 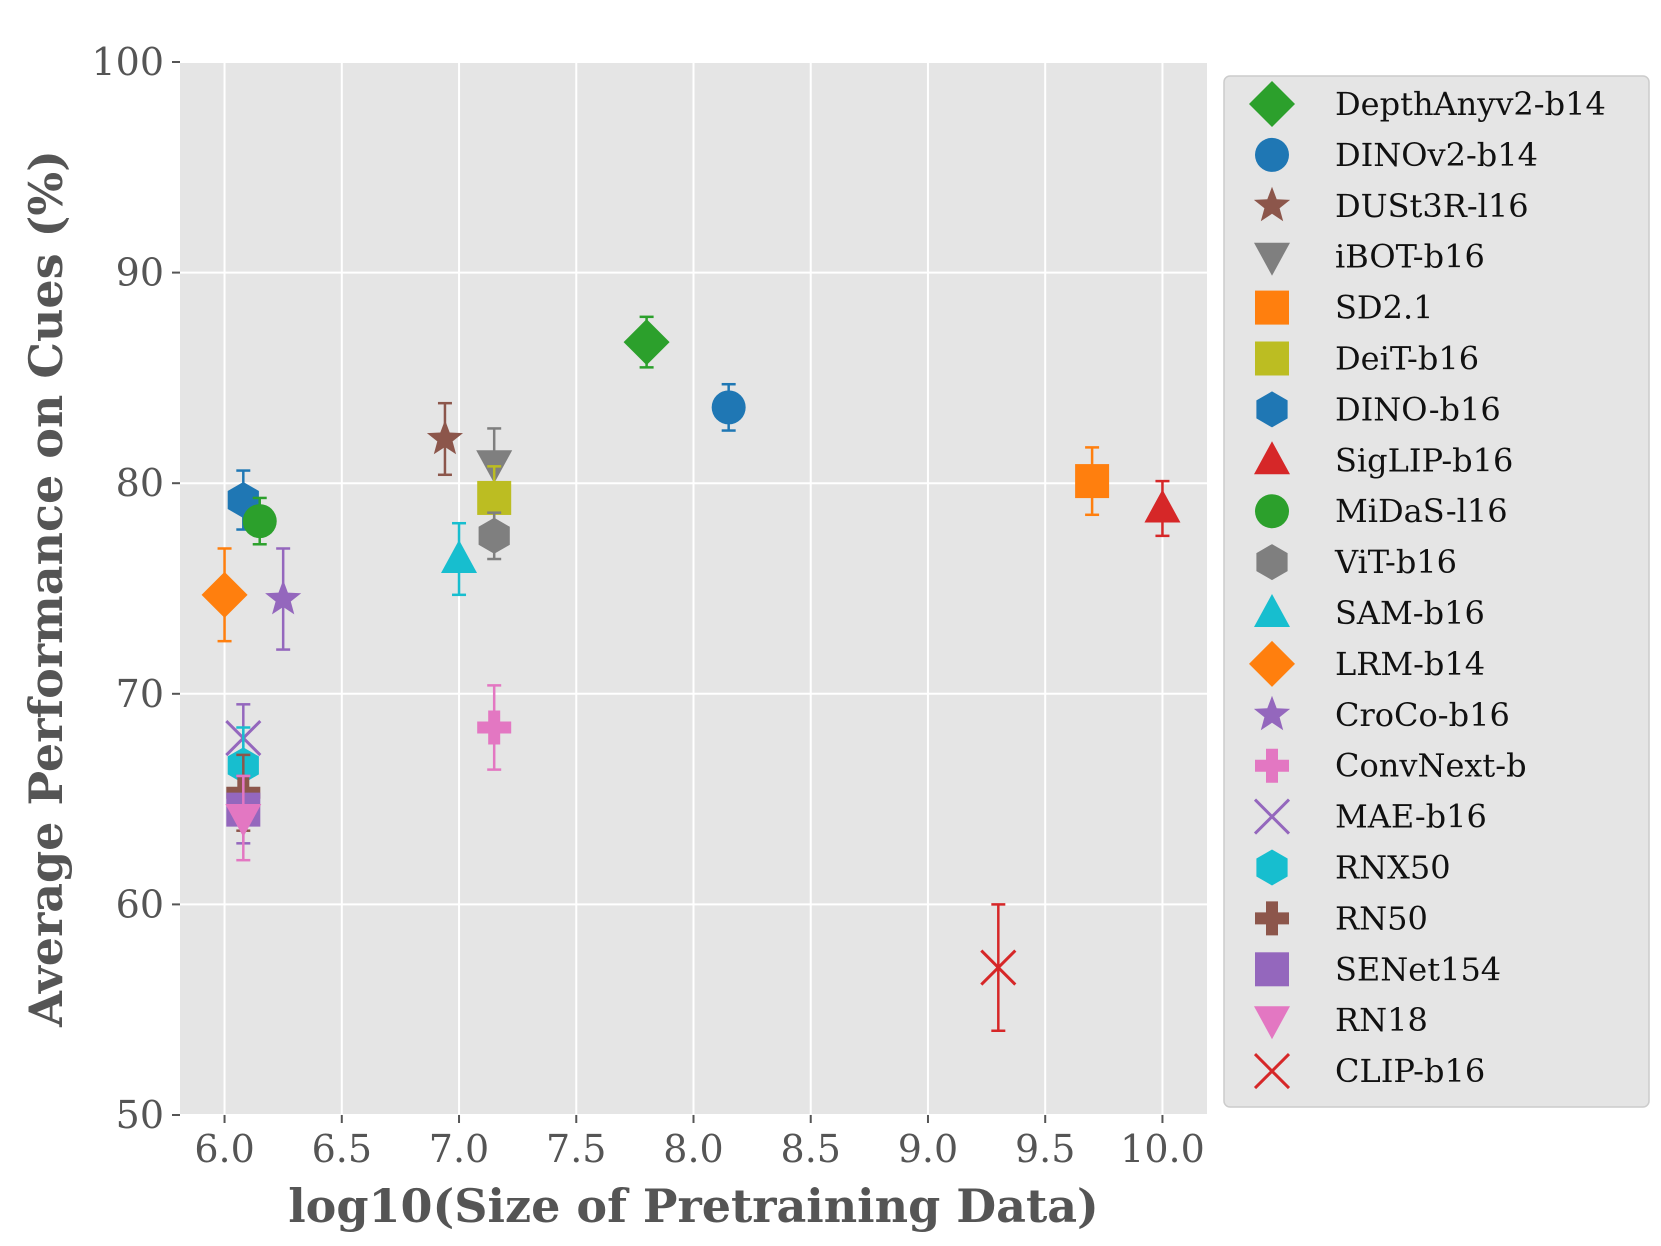 I want to click on legend-label: CroCo-b16, so click(x=1422, y=715).